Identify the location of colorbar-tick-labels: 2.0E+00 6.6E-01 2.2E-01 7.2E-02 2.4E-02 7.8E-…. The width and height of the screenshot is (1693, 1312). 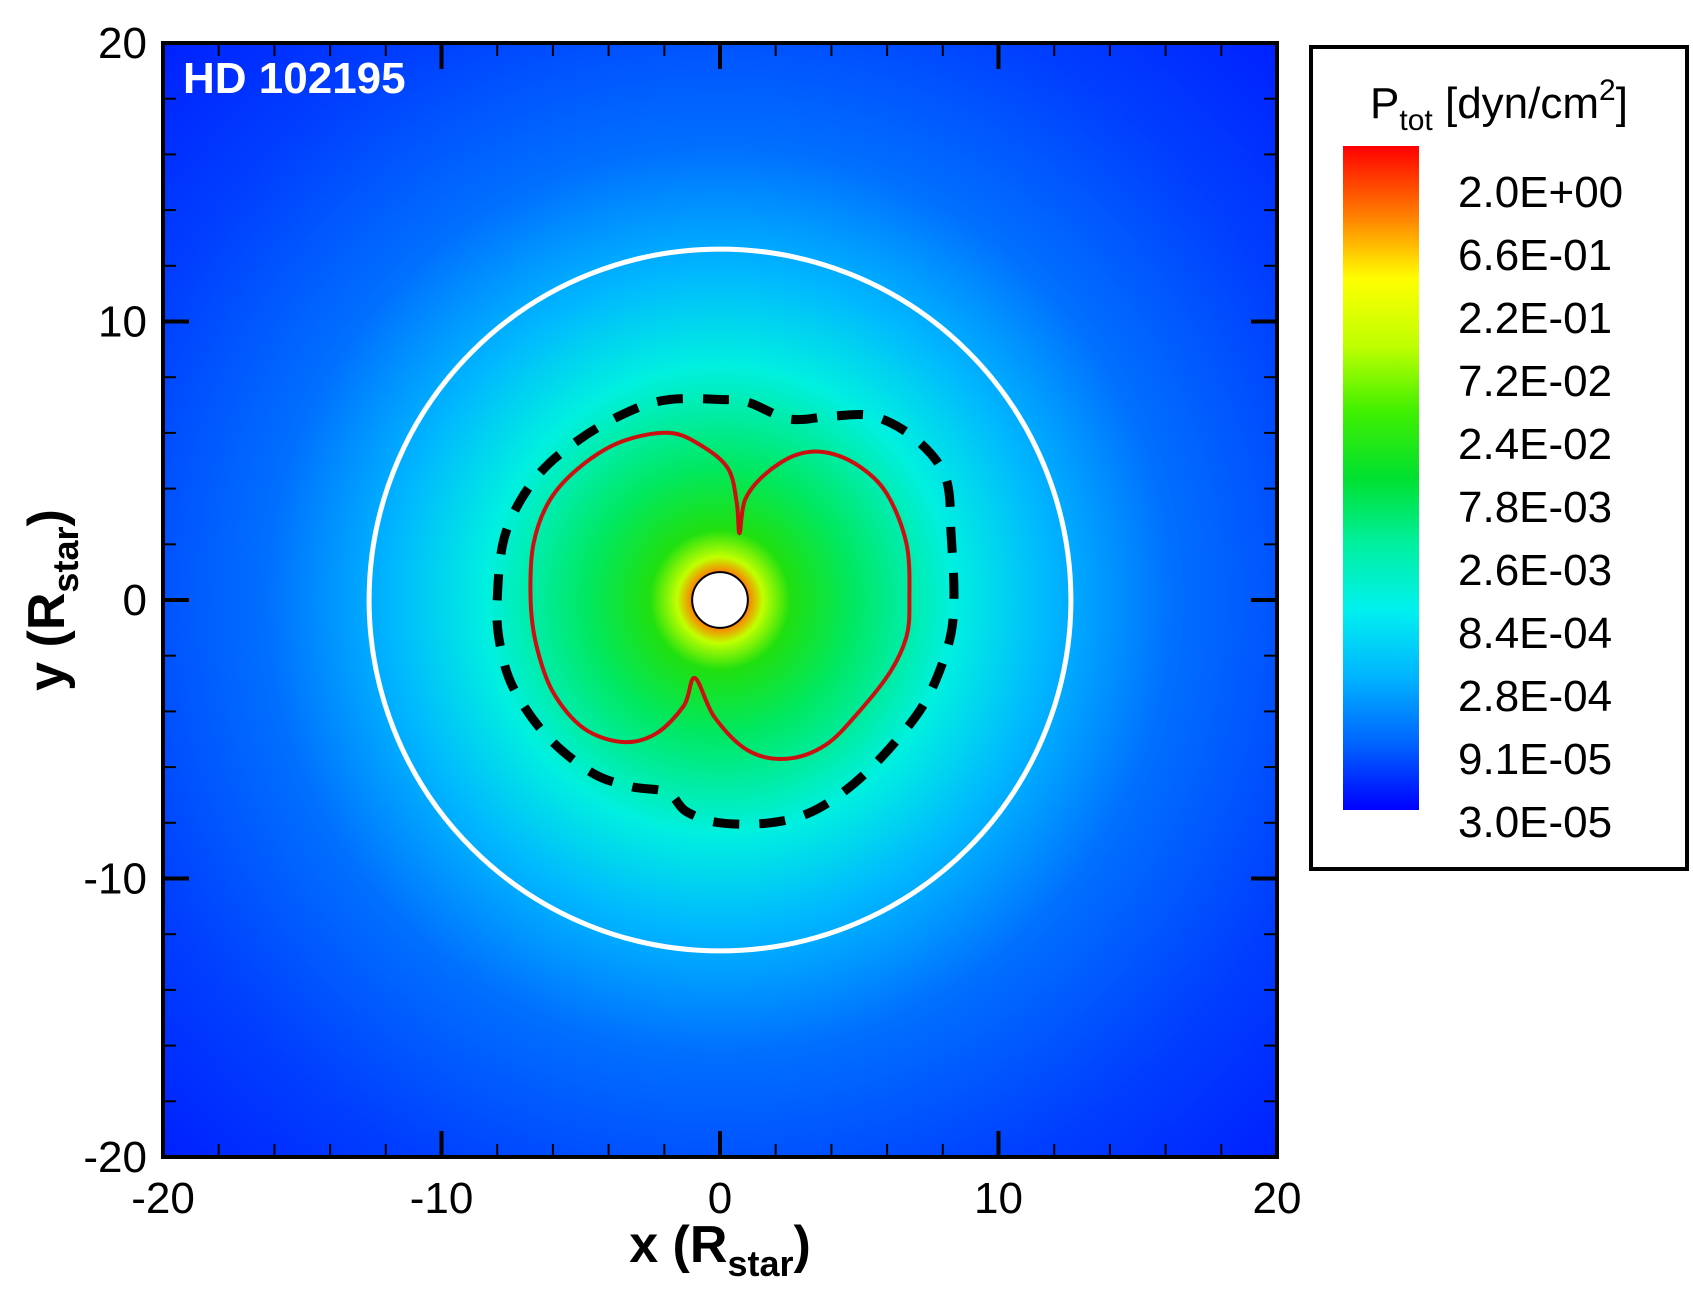
(1540, 507).